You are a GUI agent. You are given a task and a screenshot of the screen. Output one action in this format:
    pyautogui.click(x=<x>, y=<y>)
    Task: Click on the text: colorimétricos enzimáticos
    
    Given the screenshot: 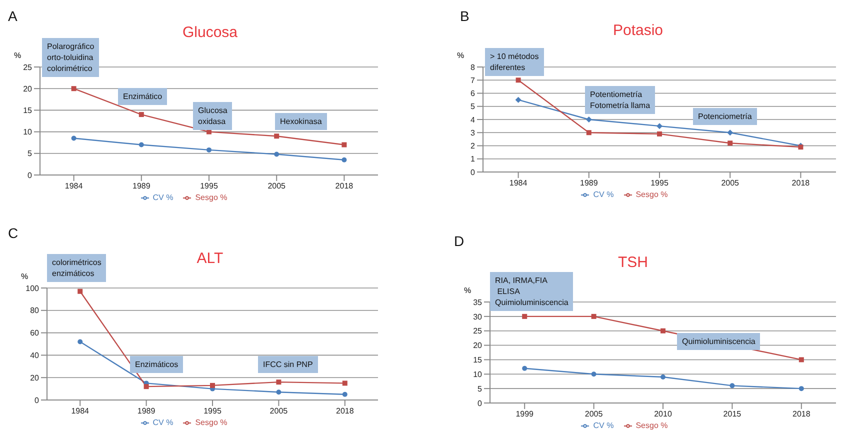 What is the action you would take?
    pyautogui.click(x=77, y=268)
    